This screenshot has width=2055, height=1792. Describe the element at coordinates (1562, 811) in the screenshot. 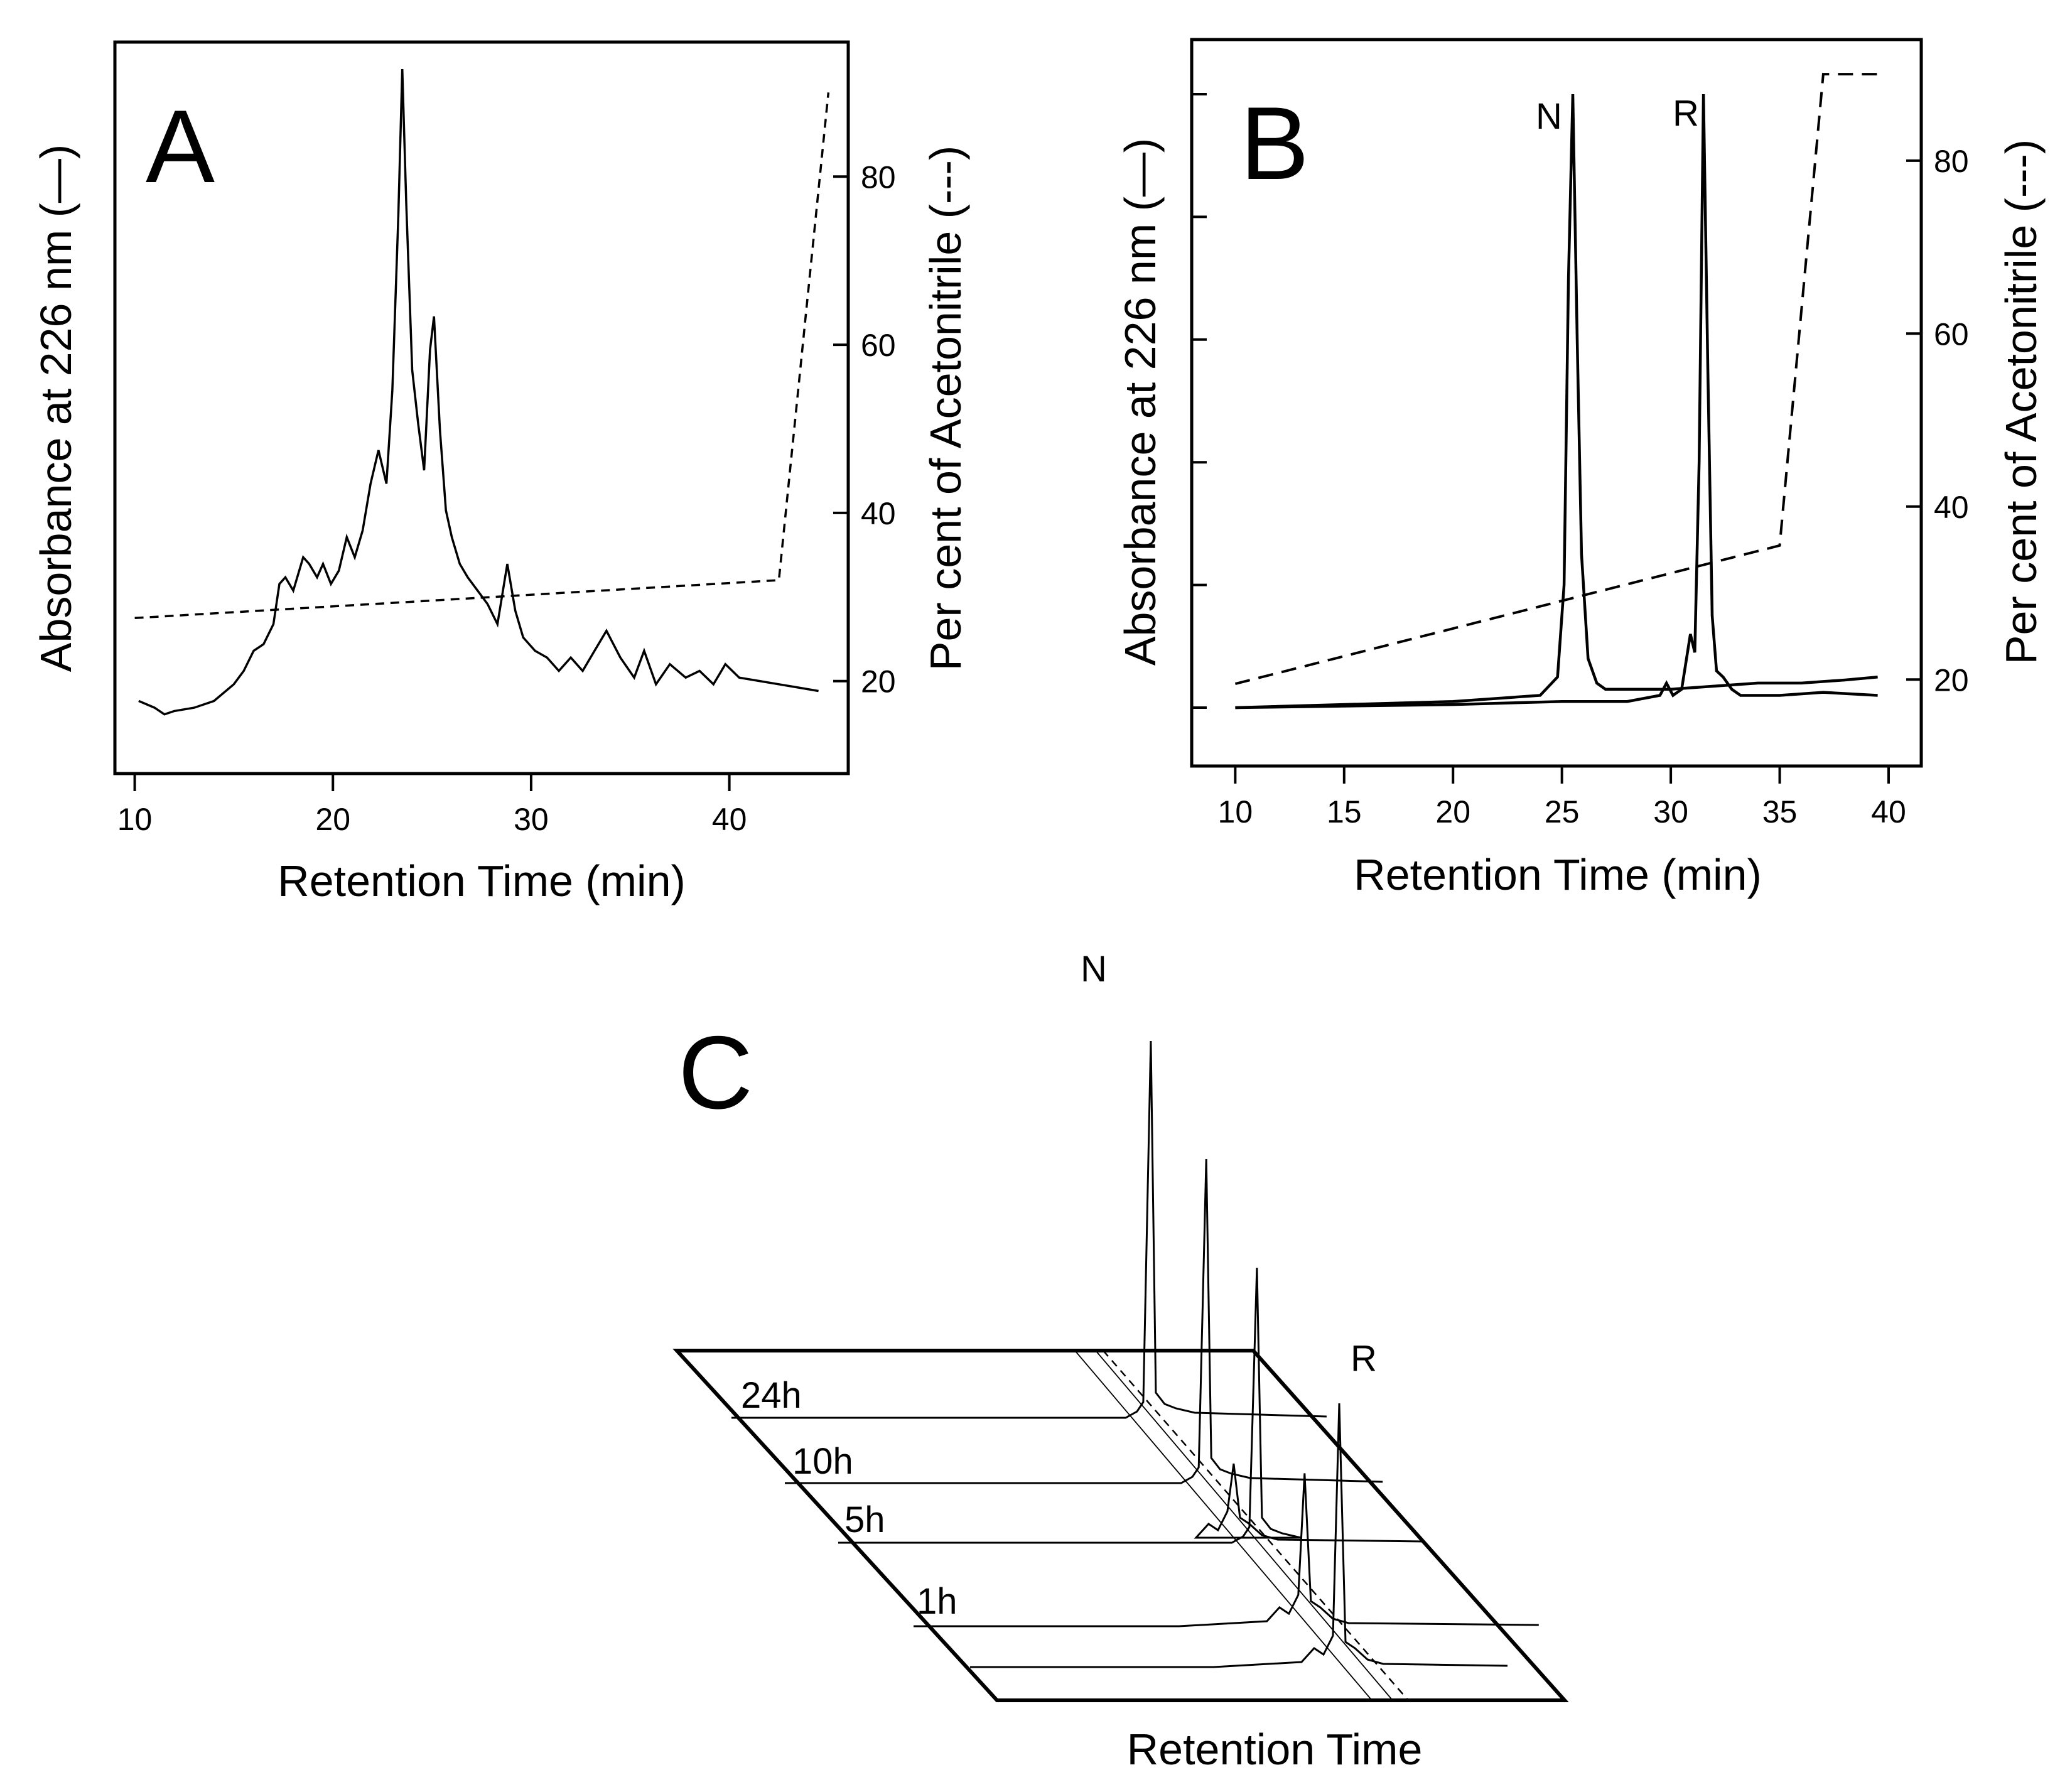

I see `panel-b-xtick-label-25: 25` at that location.